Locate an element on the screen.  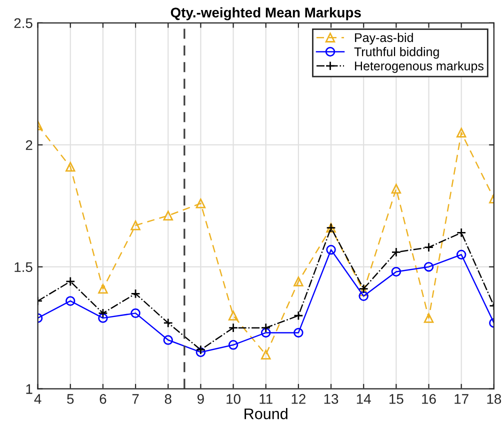
x-tick-label: 5 is located at coordinates (70, 399).